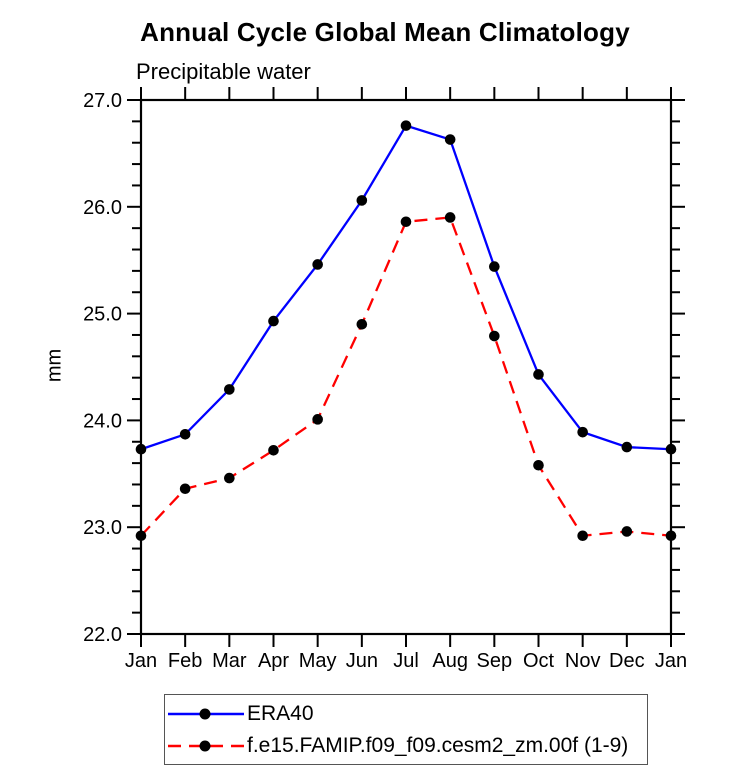 The image size is (733, 771). What do you see at coordinates (406, 714) in the screenshot?
I see `legend-row-era40: ERA40` at bounding box center [406, 714].